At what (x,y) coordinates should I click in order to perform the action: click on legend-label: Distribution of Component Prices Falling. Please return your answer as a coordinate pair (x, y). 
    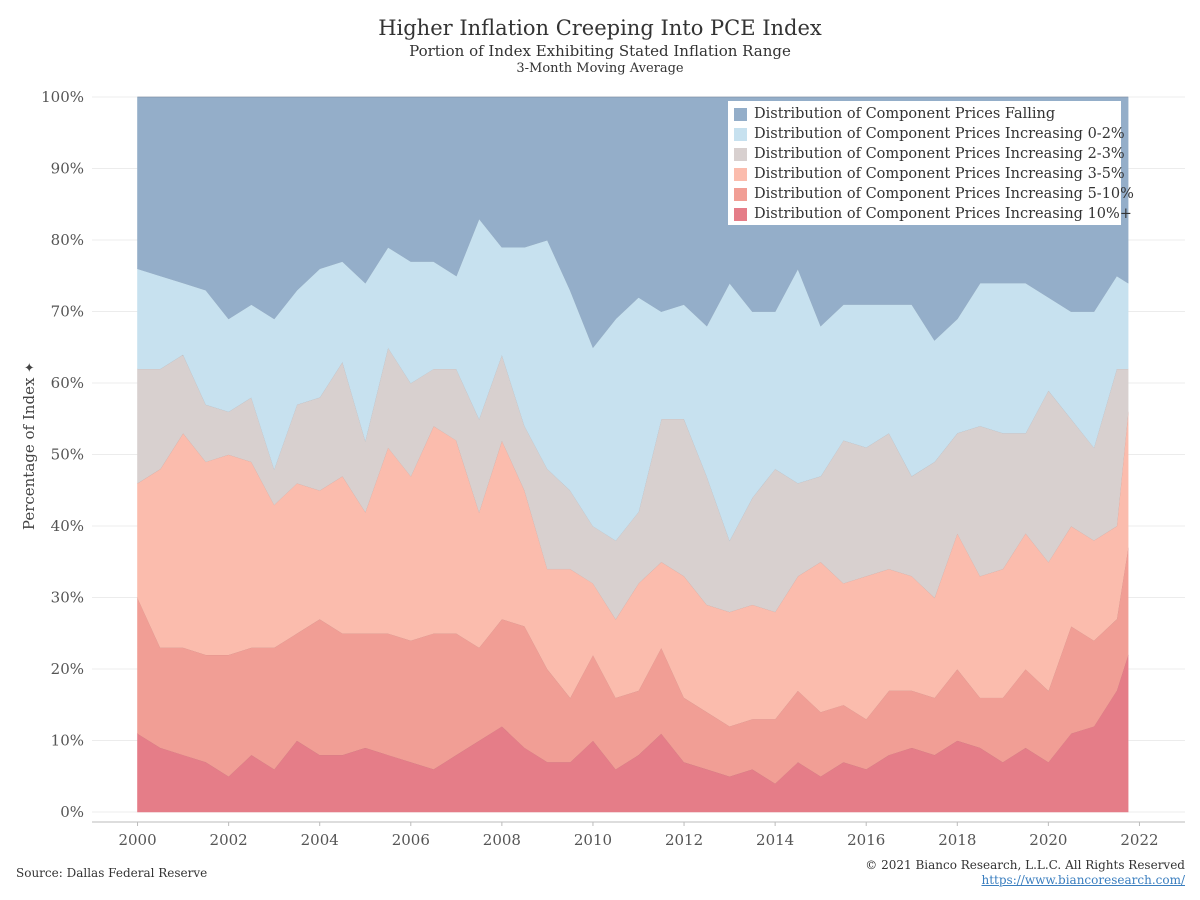
    Looking at the image, I should click on (905, 114).